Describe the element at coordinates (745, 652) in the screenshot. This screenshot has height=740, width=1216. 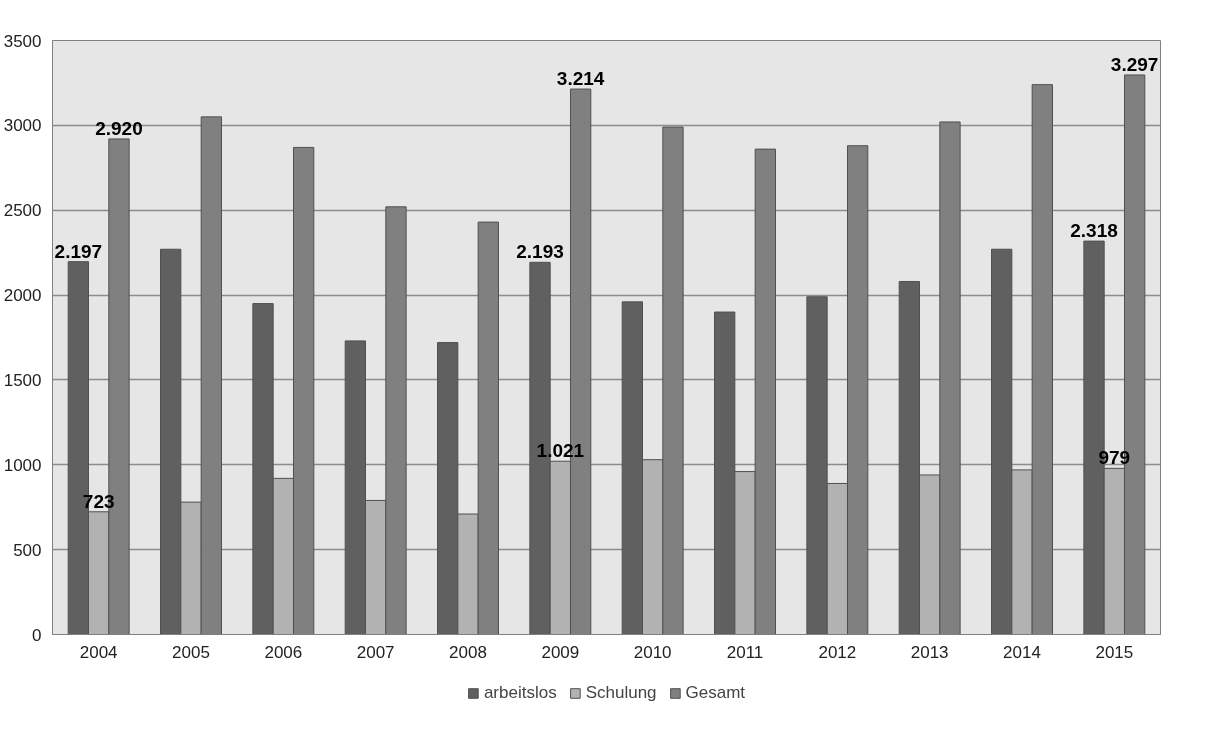
I see `x-tick-label: 2011` at that location.